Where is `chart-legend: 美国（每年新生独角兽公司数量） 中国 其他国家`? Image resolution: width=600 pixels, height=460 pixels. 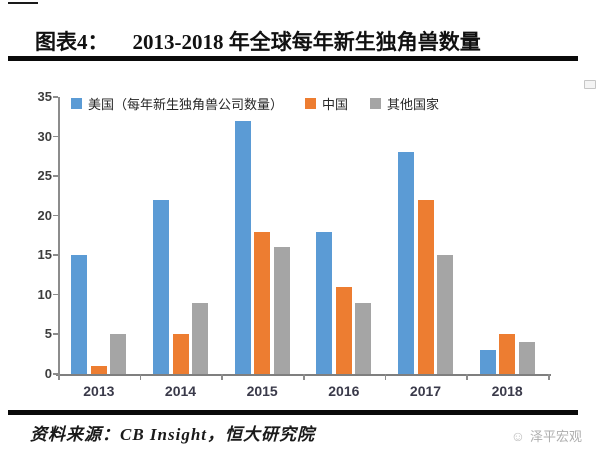 chart-legend: 美国（每年新生独角兽公司数量） 中国 其他国家 is located at coordinates (325, 103).